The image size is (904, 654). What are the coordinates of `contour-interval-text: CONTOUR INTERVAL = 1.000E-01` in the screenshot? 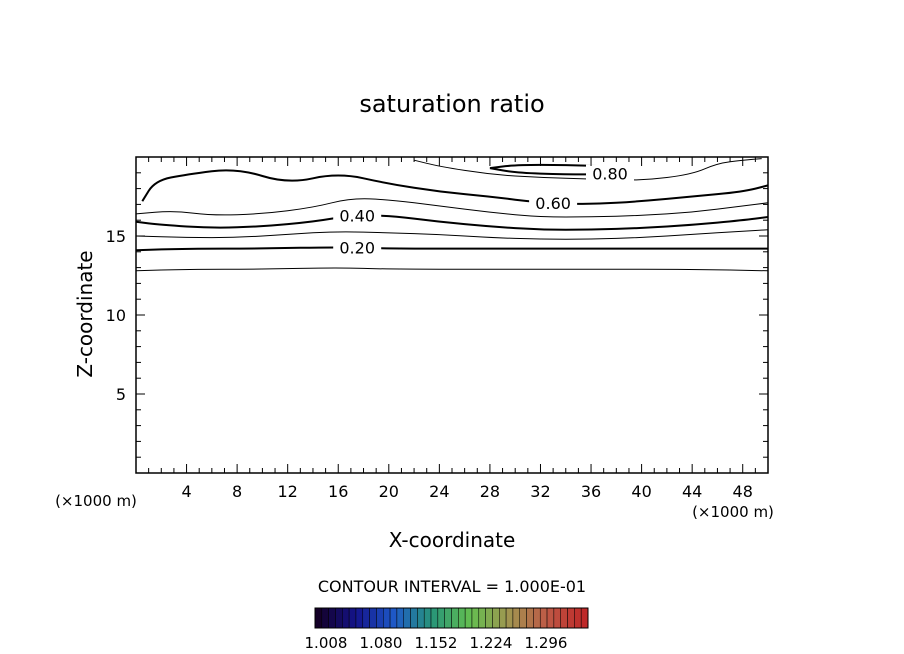 It's located at (452, 586).